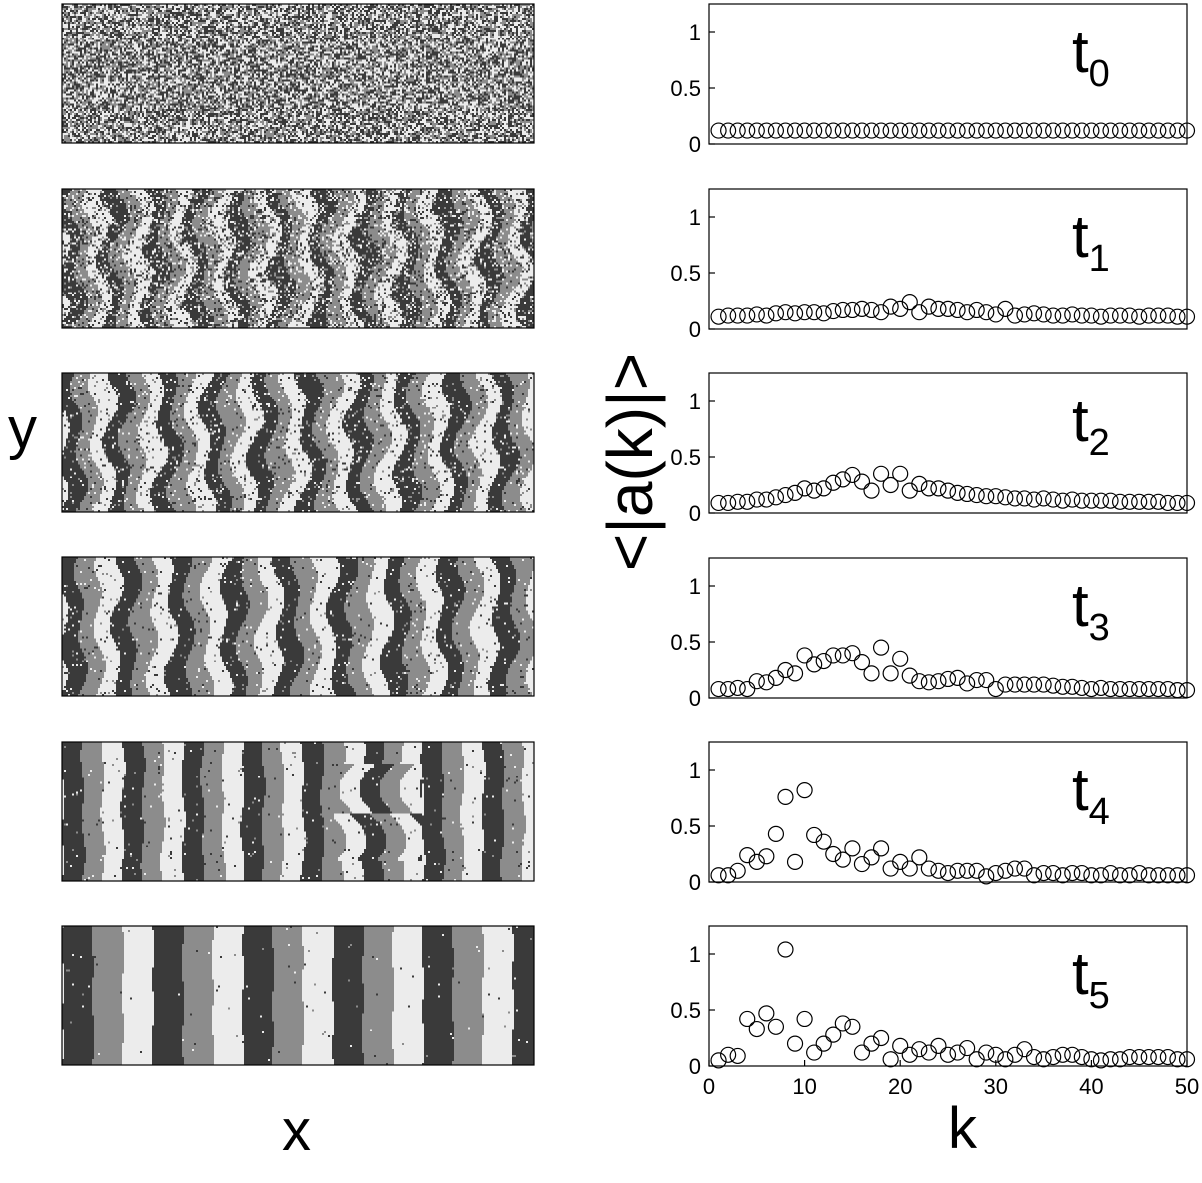  Describe the element at coordinates (1091, 241) in the screenshot. I see `panel-time-label: t1` at that location.